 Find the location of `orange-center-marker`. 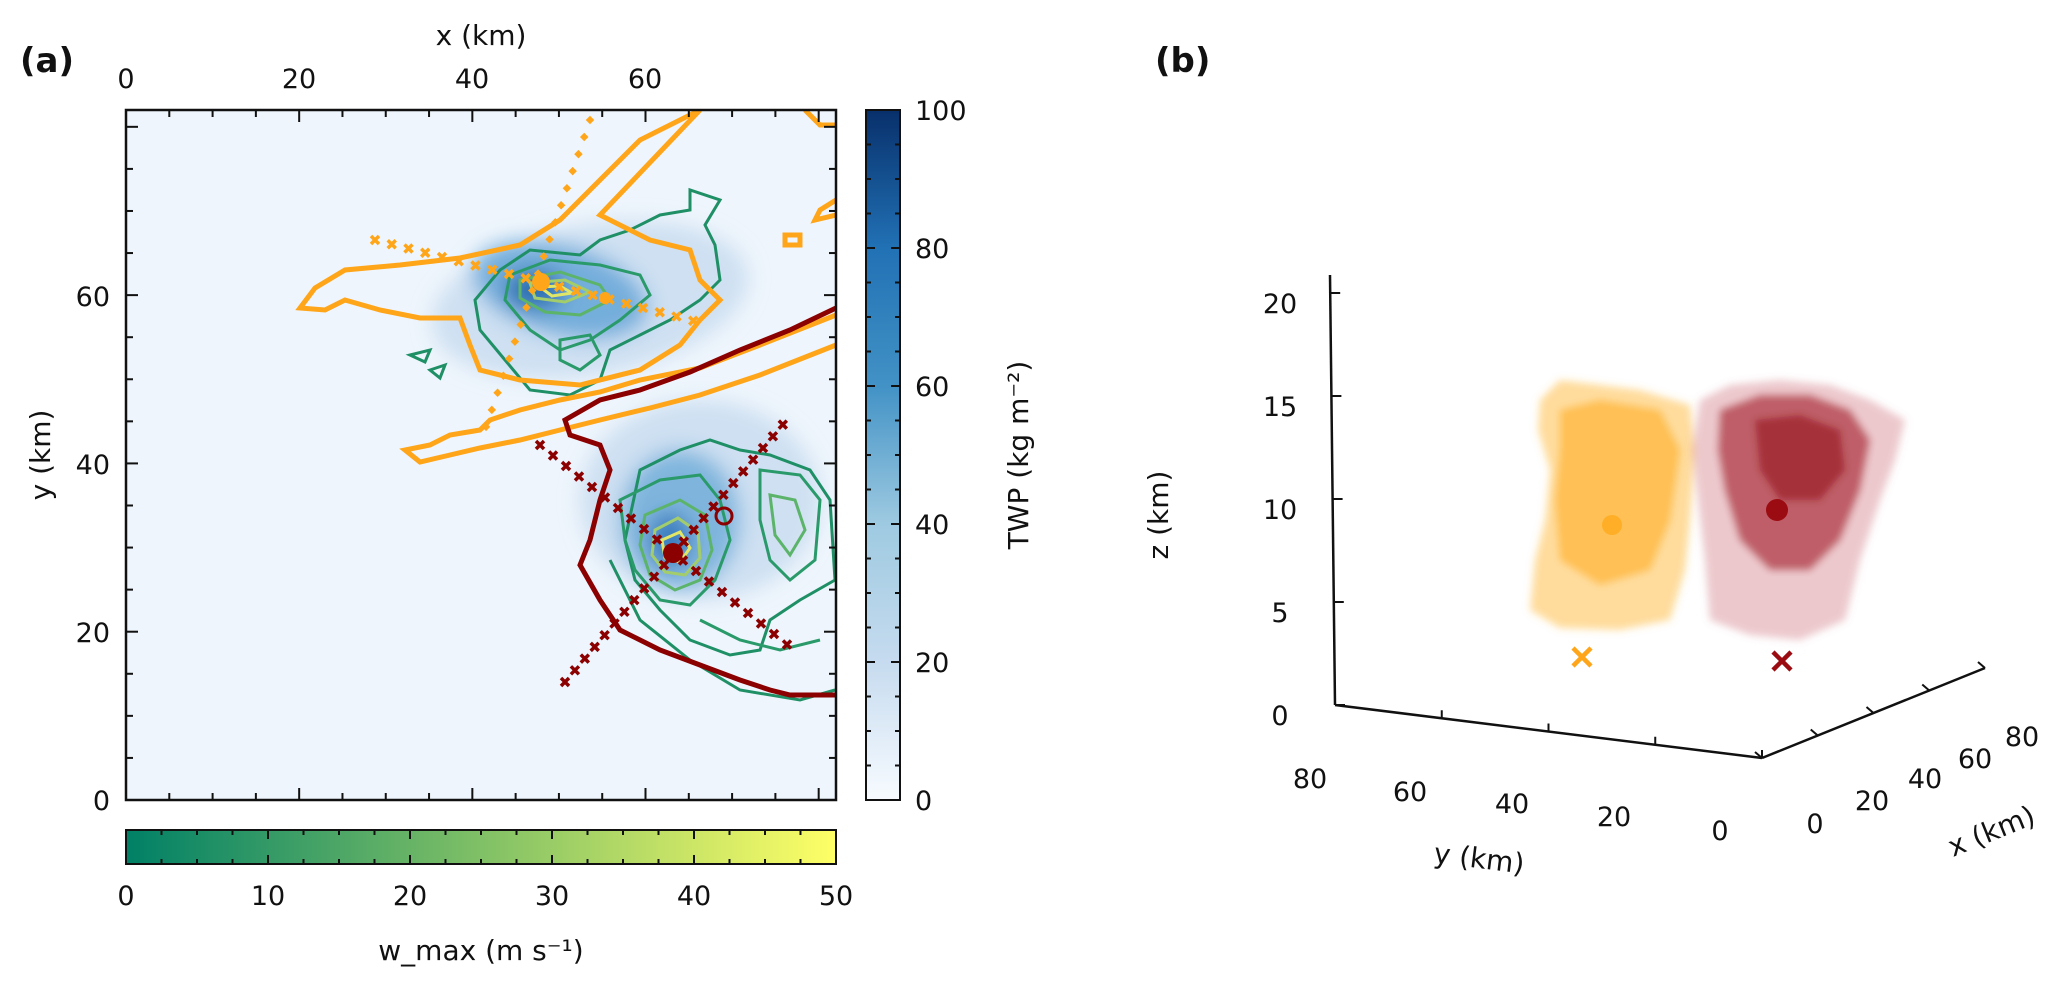

orange-center-marker is located at coordinates (541, 282).